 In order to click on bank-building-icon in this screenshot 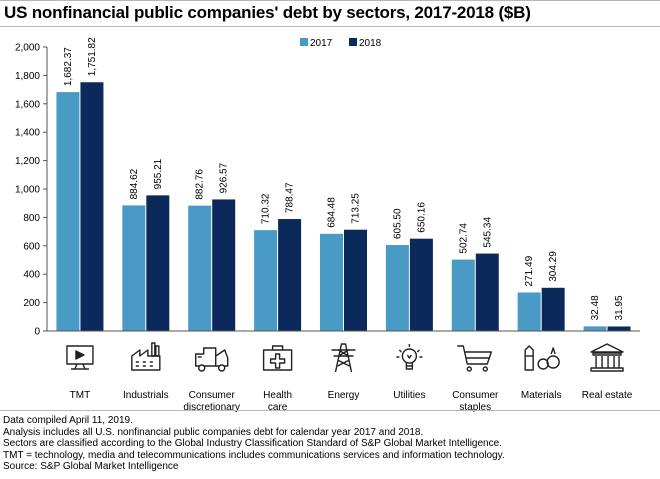, I will do `click(607, 357)`.